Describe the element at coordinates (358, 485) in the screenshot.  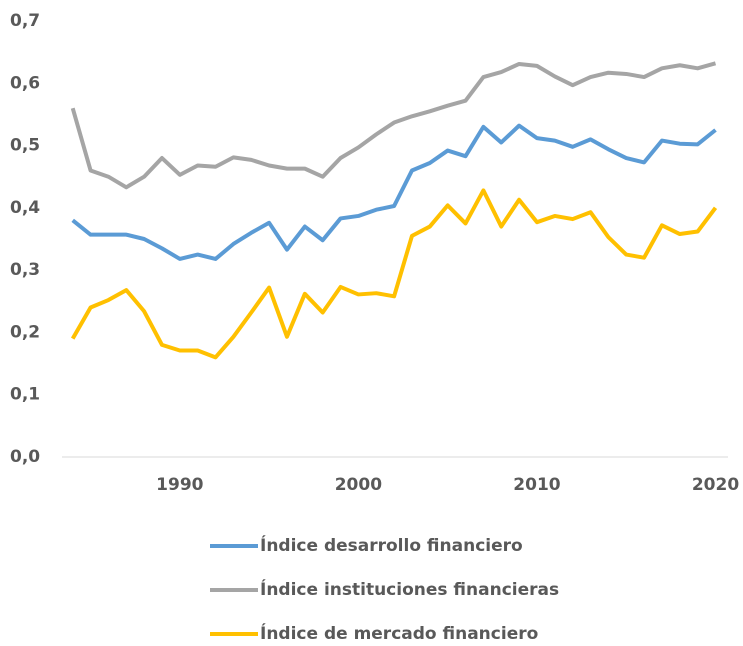
I see `x-tick-label: 2000` at that location.